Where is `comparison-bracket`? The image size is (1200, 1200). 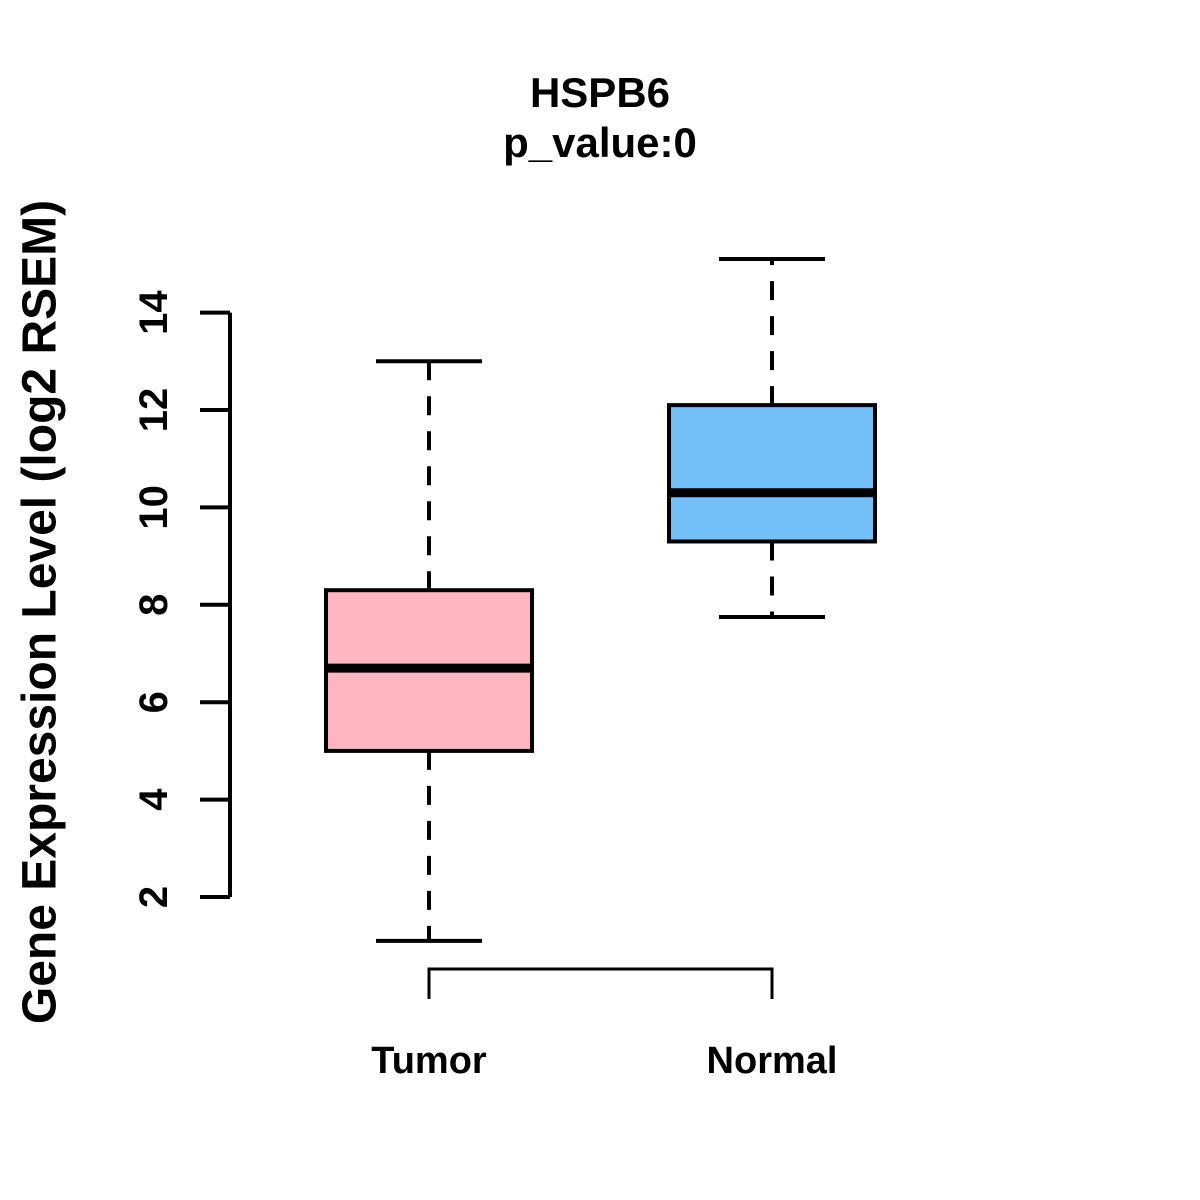
comparison-bracket is located at coordinates (600, 983).